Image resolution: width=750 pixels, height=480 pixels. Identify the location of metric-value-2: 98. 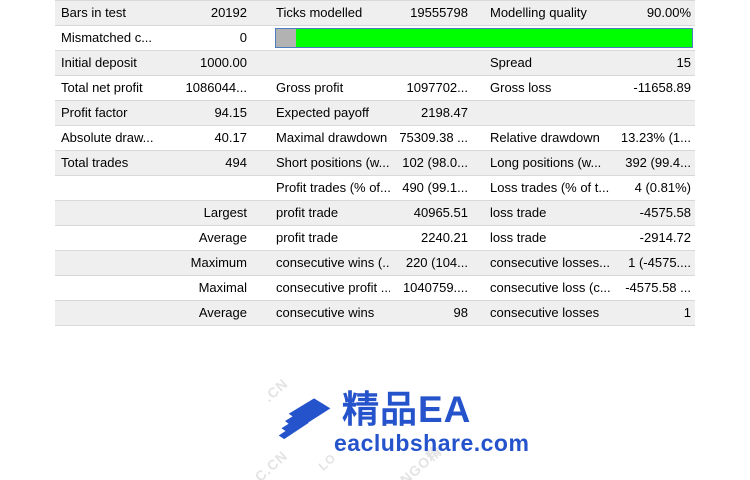
(460, 312).